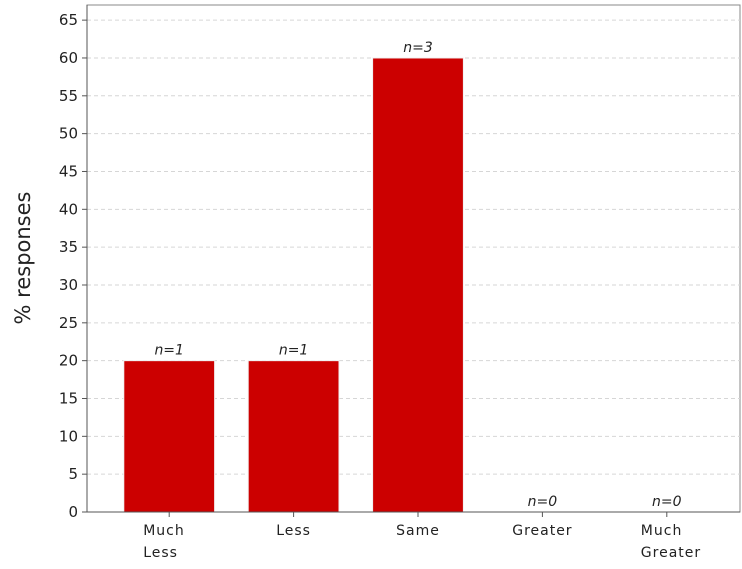  I want to click on y-axis-title: % responses, so click(23, 258).